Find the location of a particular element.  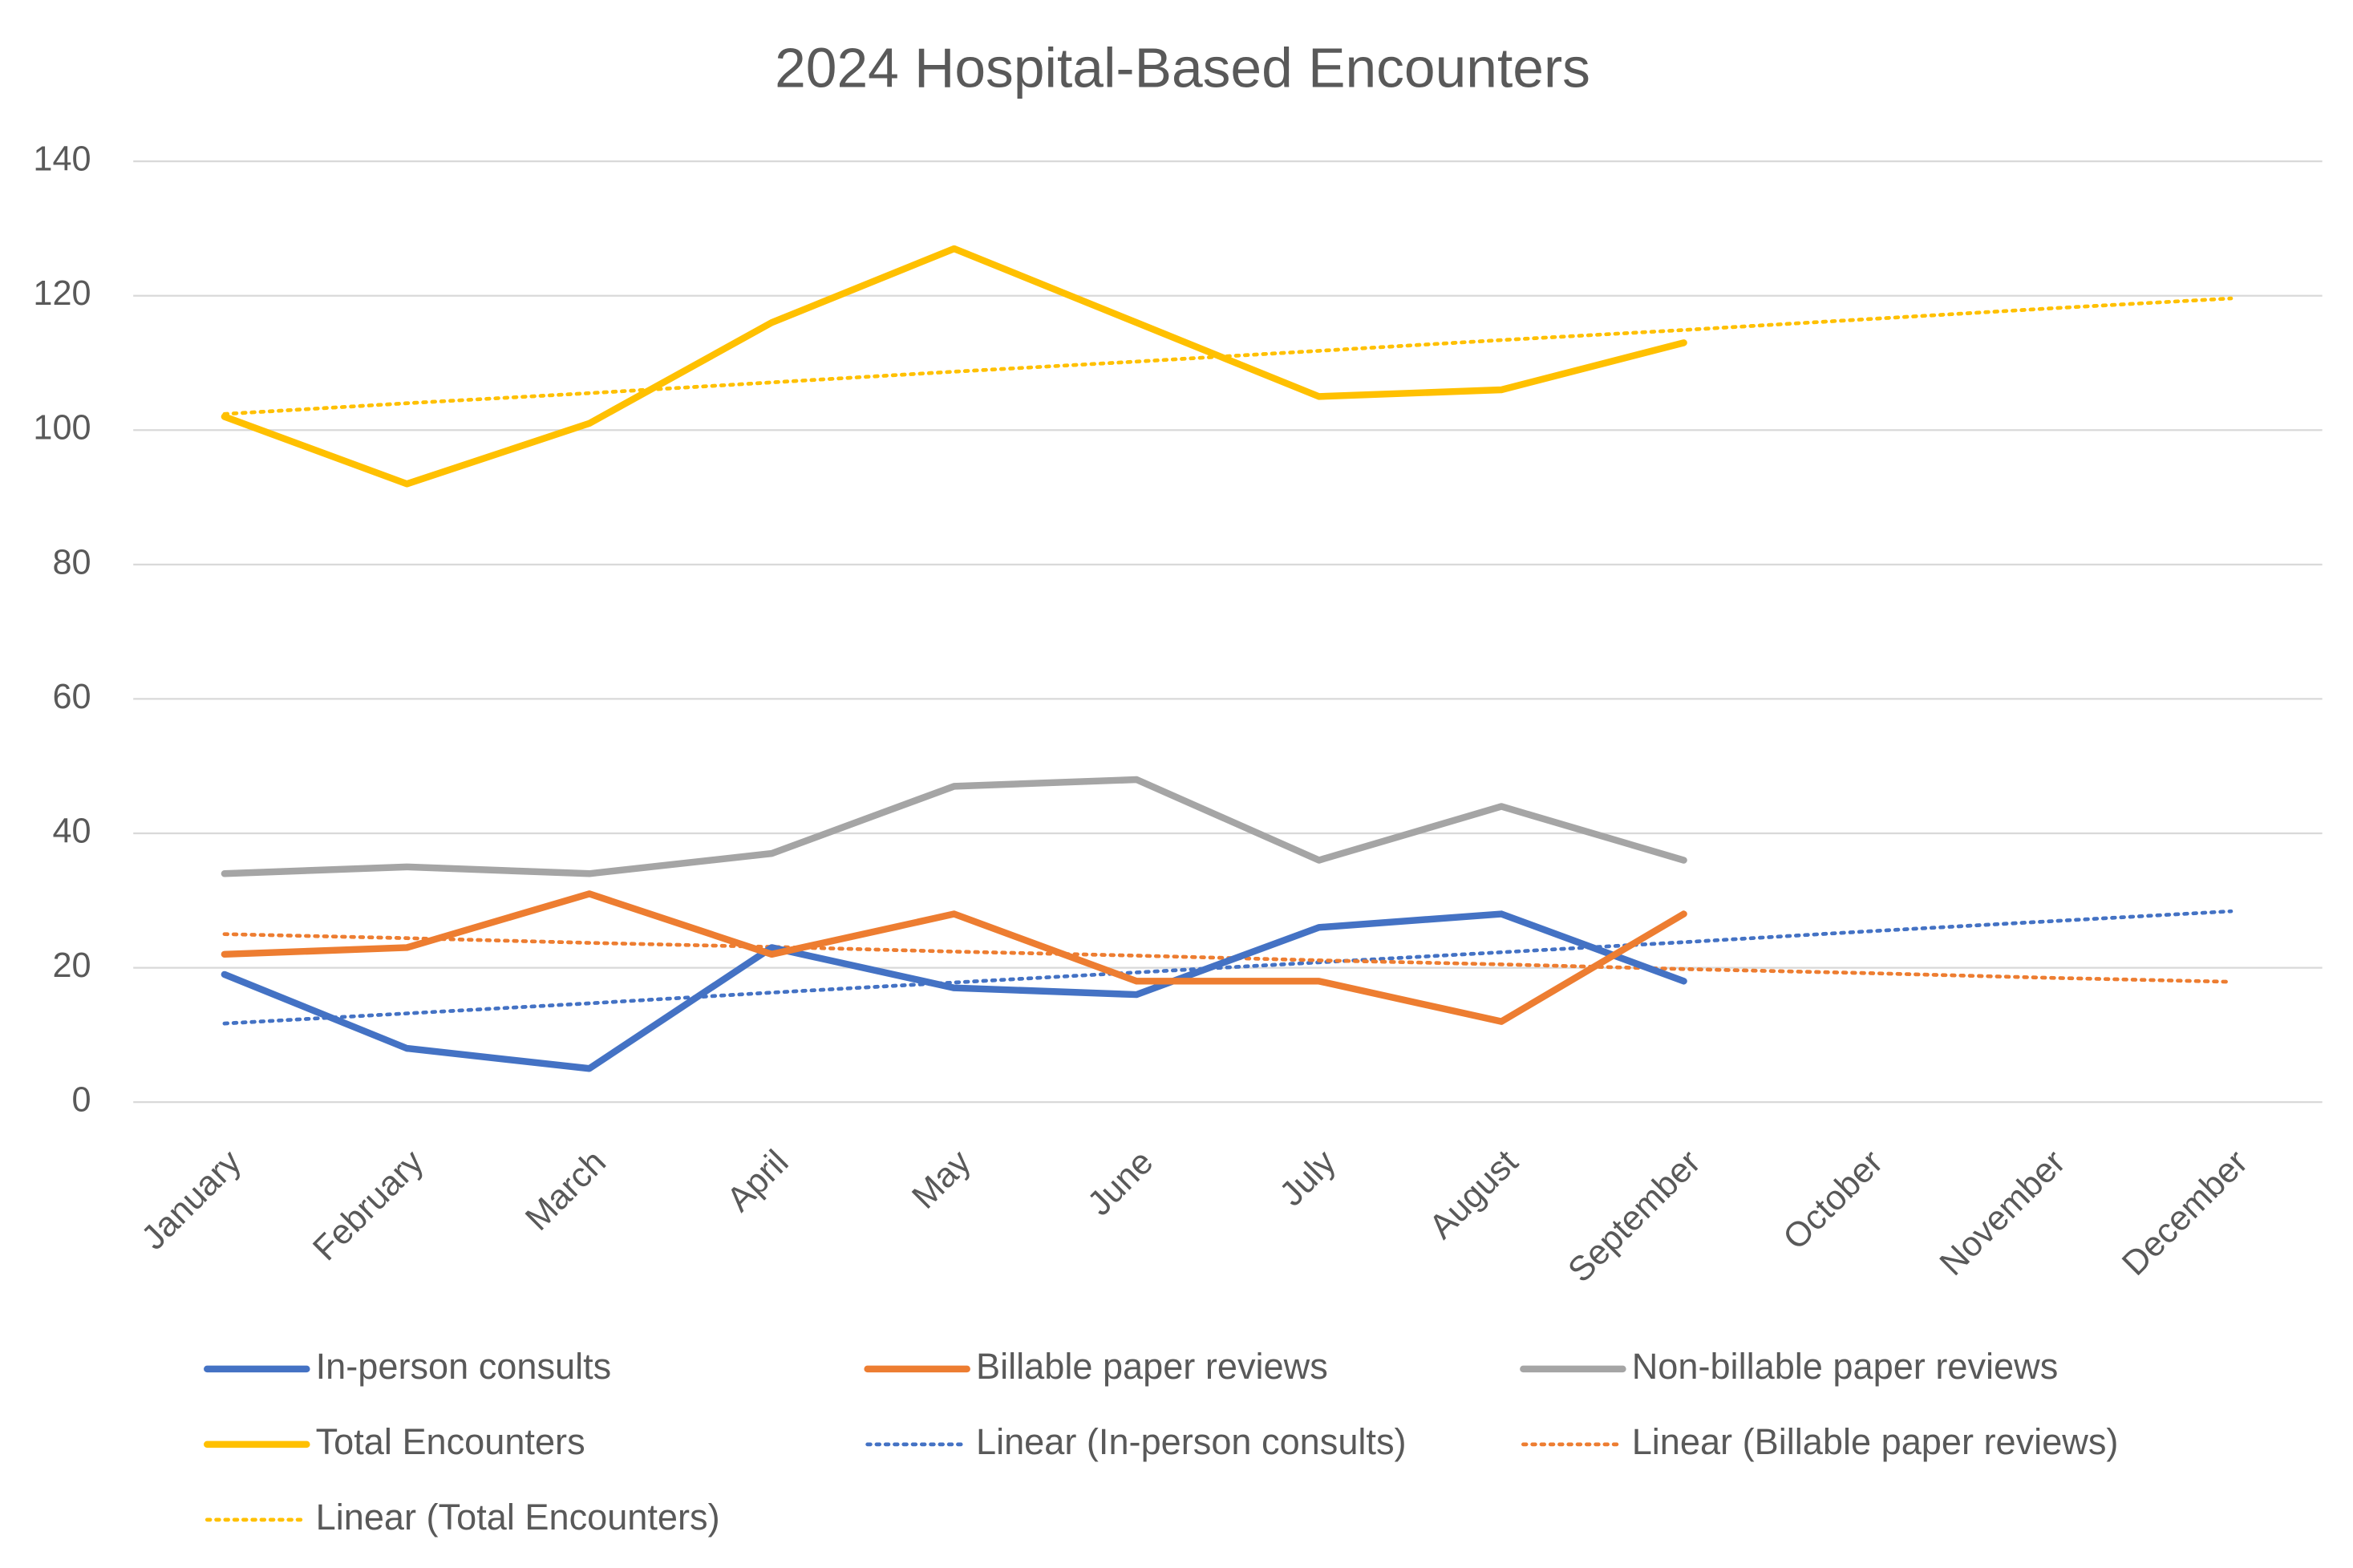

y-tick-label: 60 is located at coordinates (71, 697).